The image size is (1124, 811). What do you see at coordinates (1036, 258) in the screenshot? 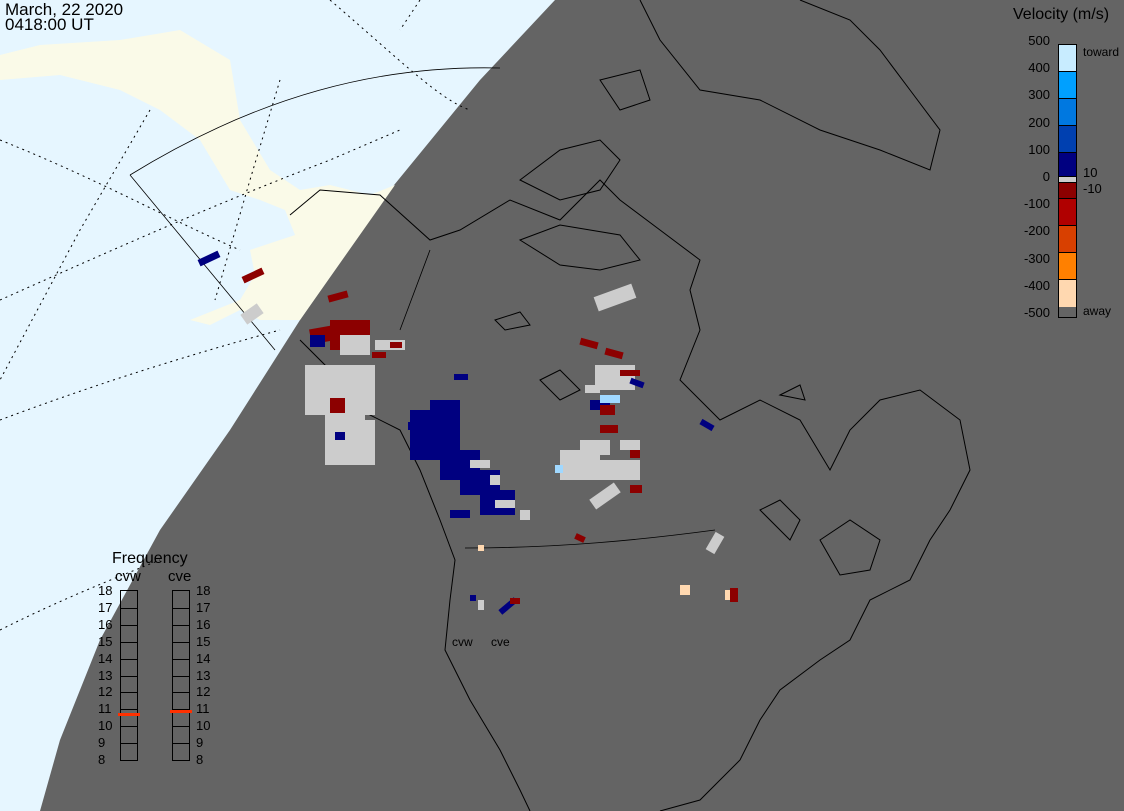
I see `velocity-tick-label: -300` at bounding box center [1036, 258].